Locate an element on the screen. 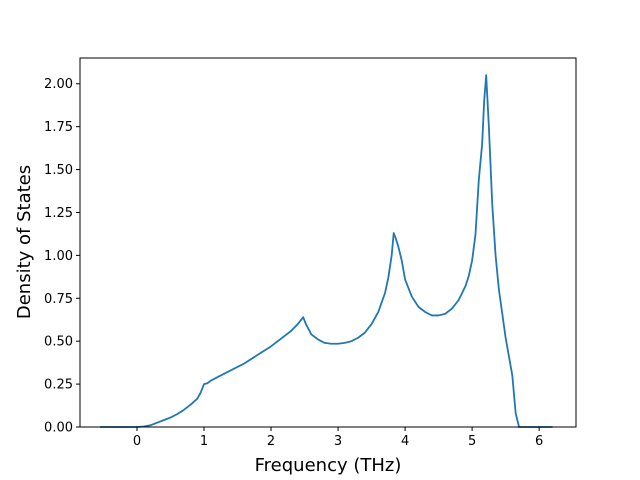  y-tick-label: 1.25 is located at coordinates (58, 213).